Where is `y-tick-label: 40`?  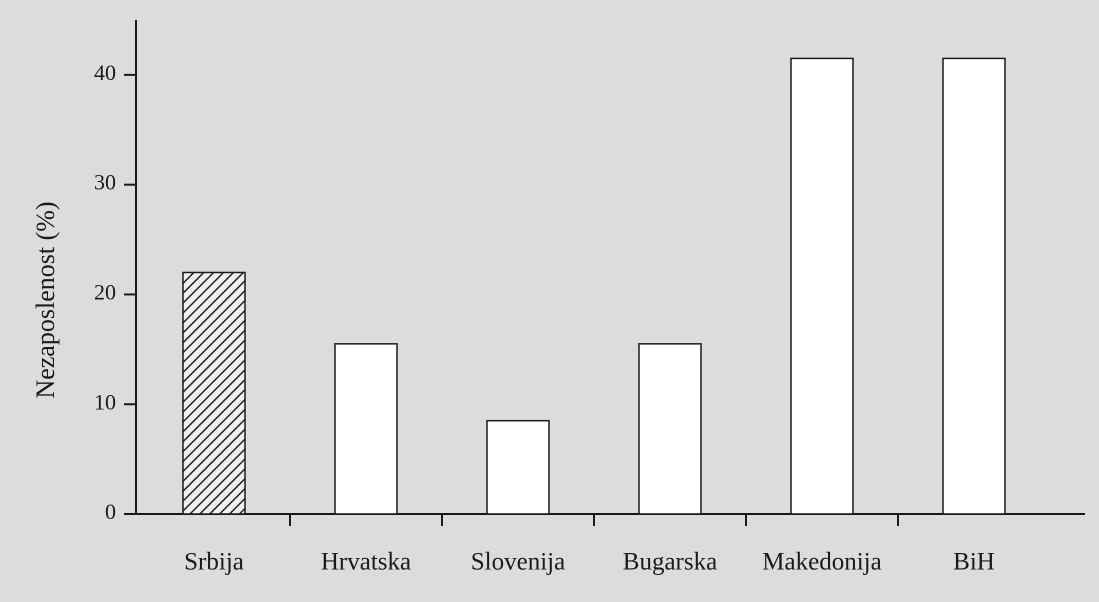
y-tick-label: 40 is located at coordinates (105, 72).